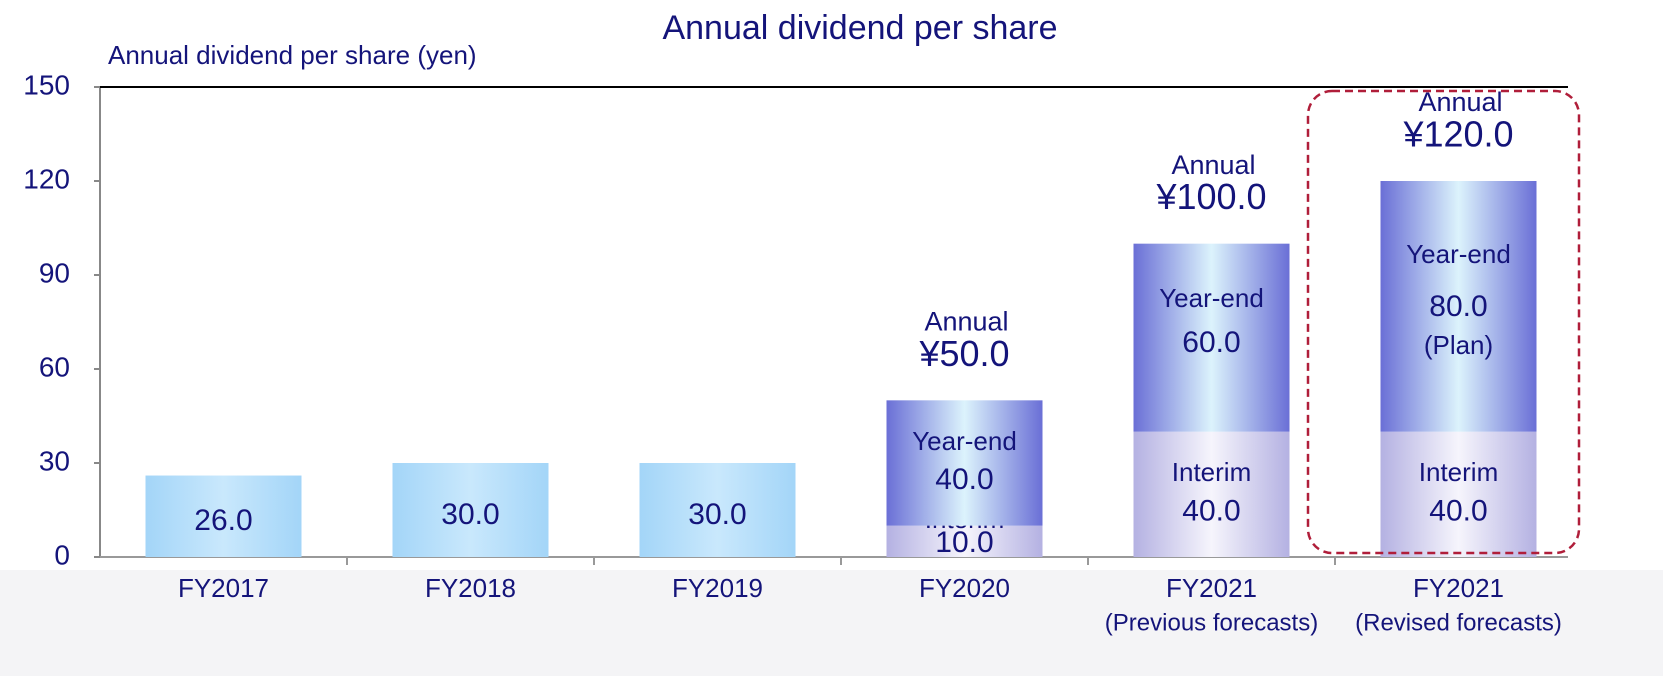 Image resolution: width=1663 pixels, height=676 pixels. What do you see at coordinates (54, 366) in the screenshot?
I see `y-tick-label: 60` at bounding box center [54, 366].